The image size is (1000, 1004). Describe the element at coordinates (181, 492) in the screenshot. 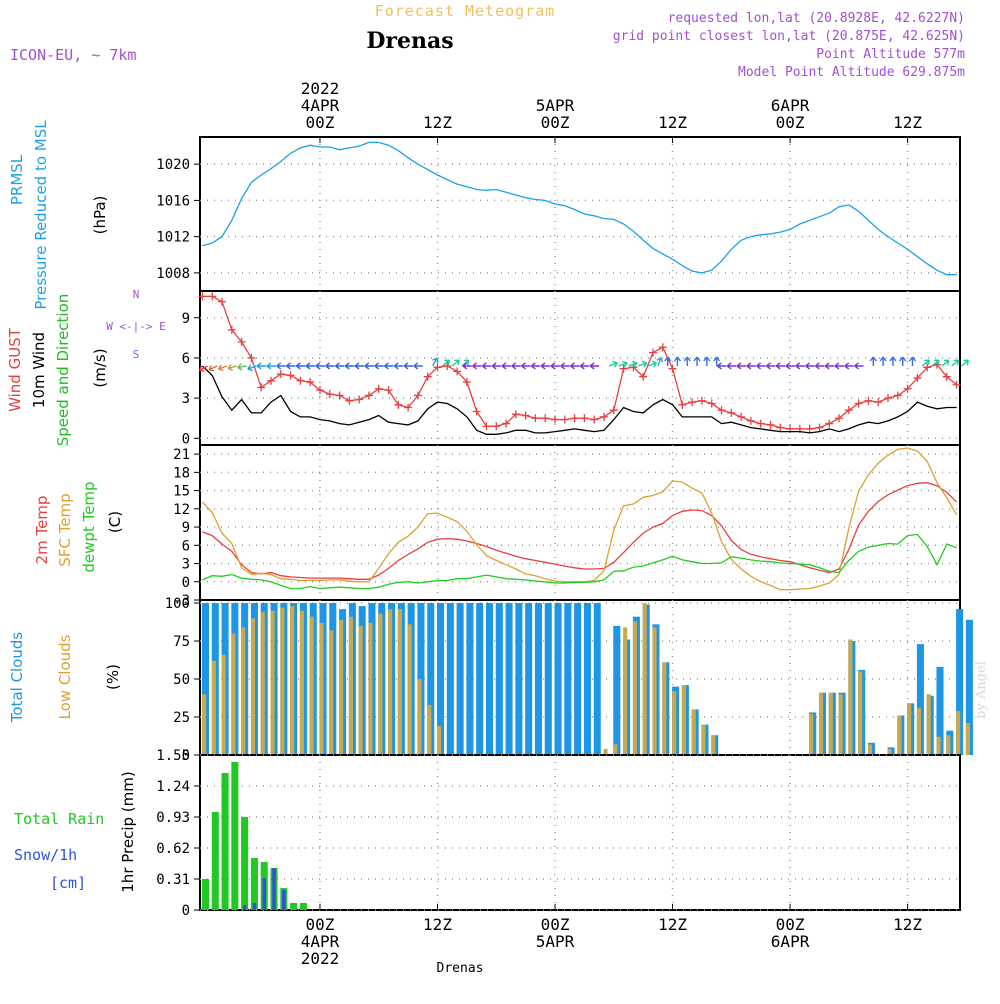

I see `y-tick-label: 15` at that location.